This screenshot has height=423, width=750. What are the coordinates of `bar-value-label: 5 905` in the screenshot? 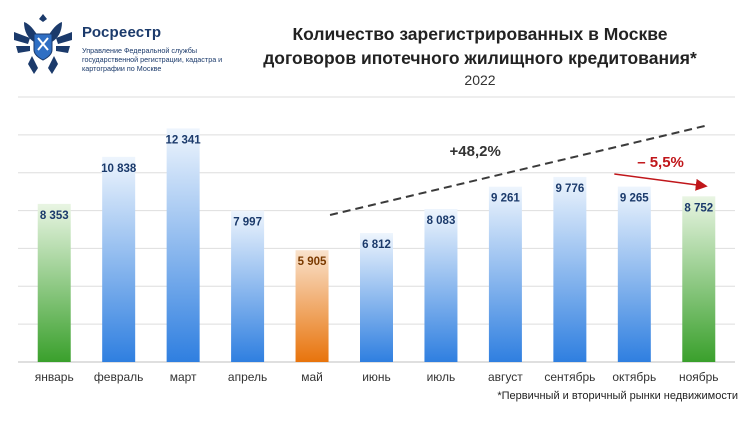 It's located at (312, 262).